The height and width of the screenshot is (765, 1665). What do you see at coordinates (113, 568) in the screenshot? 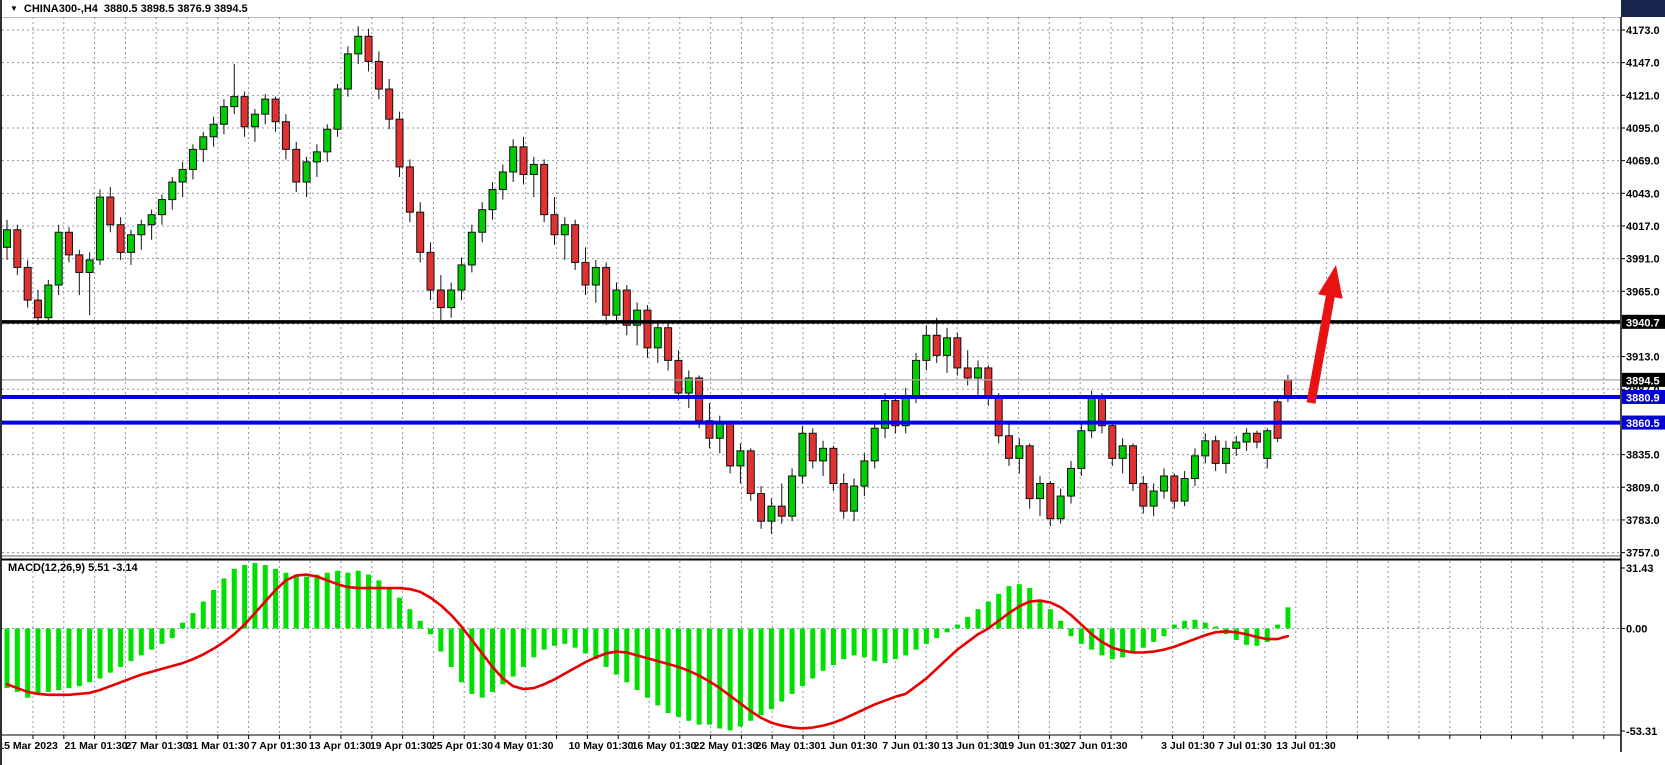
I see `macd-indicator-values: 5.51 -3.14` at bounding box center [113, 568].